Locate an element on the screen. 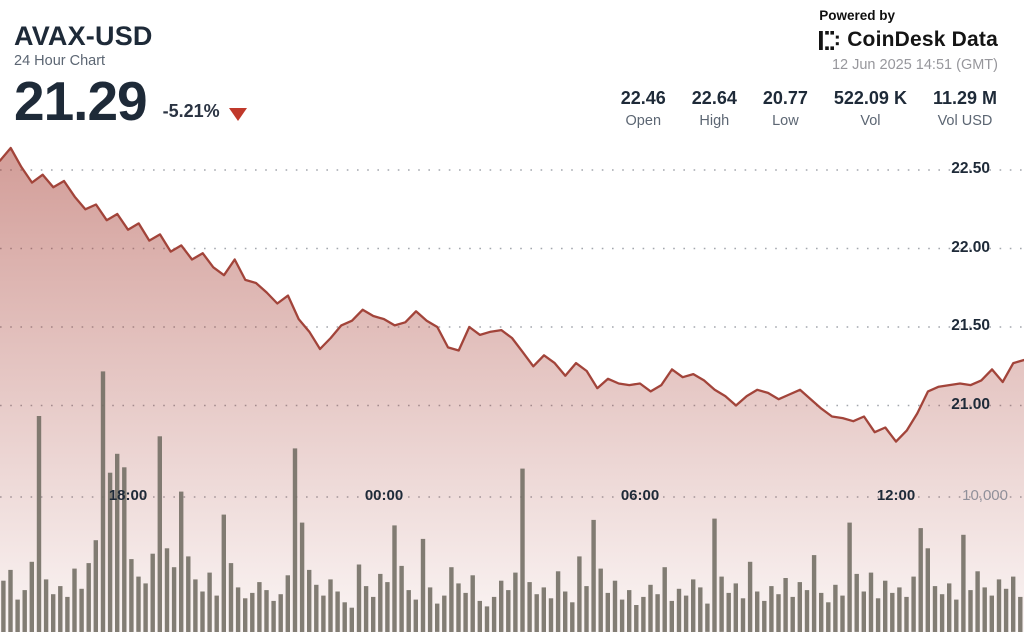  stat-label: Vol is located at coordinates (870, 121).